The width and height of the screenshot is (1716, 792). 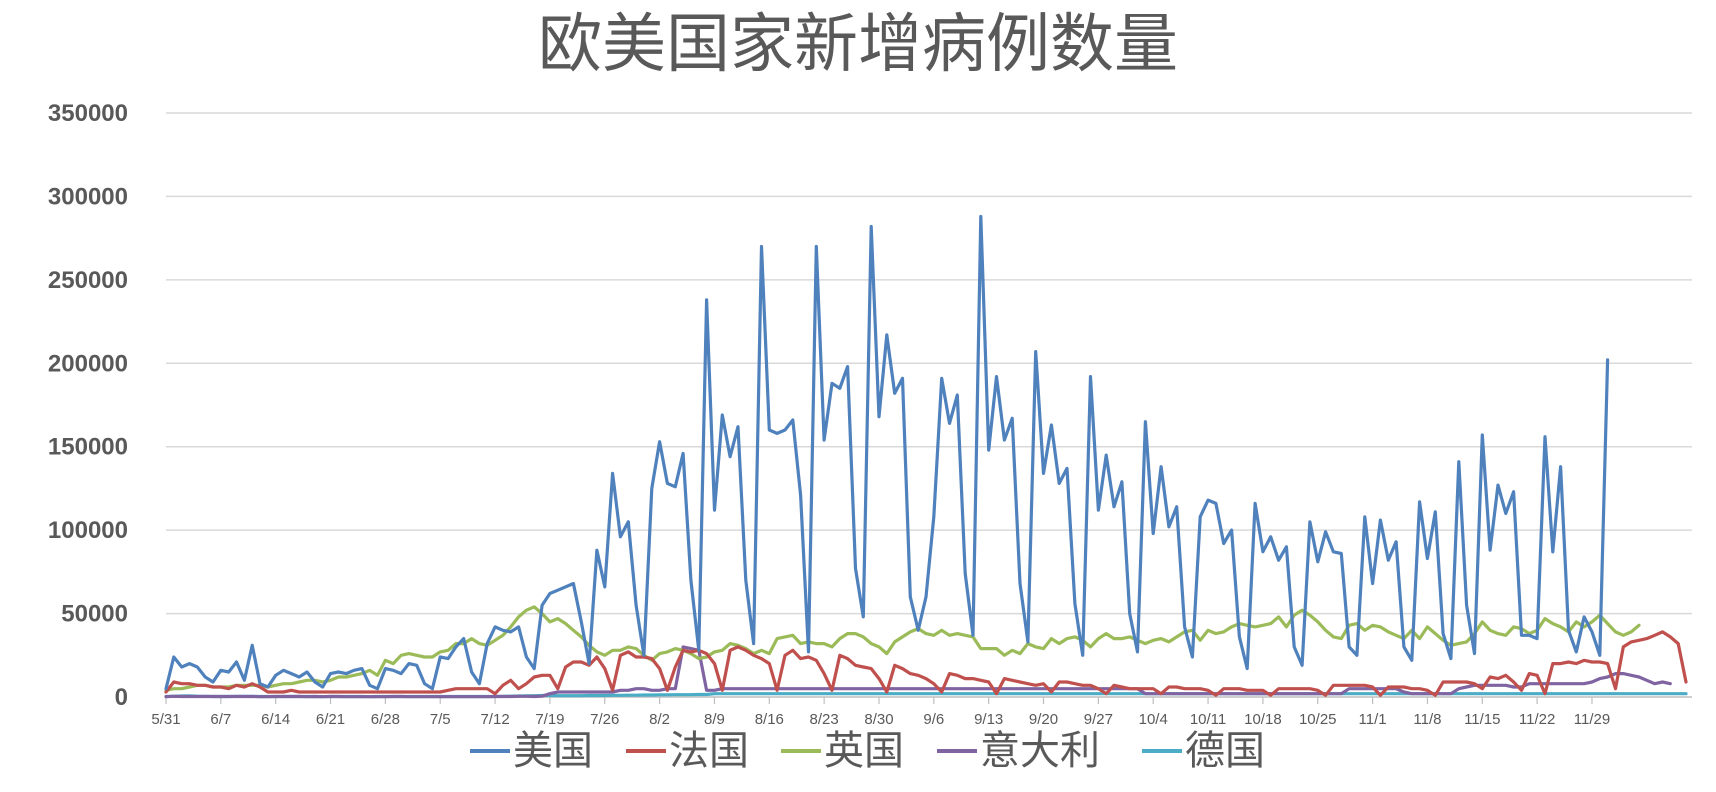 I want to click on legend-label: 英国, so click(x=864, y=751).